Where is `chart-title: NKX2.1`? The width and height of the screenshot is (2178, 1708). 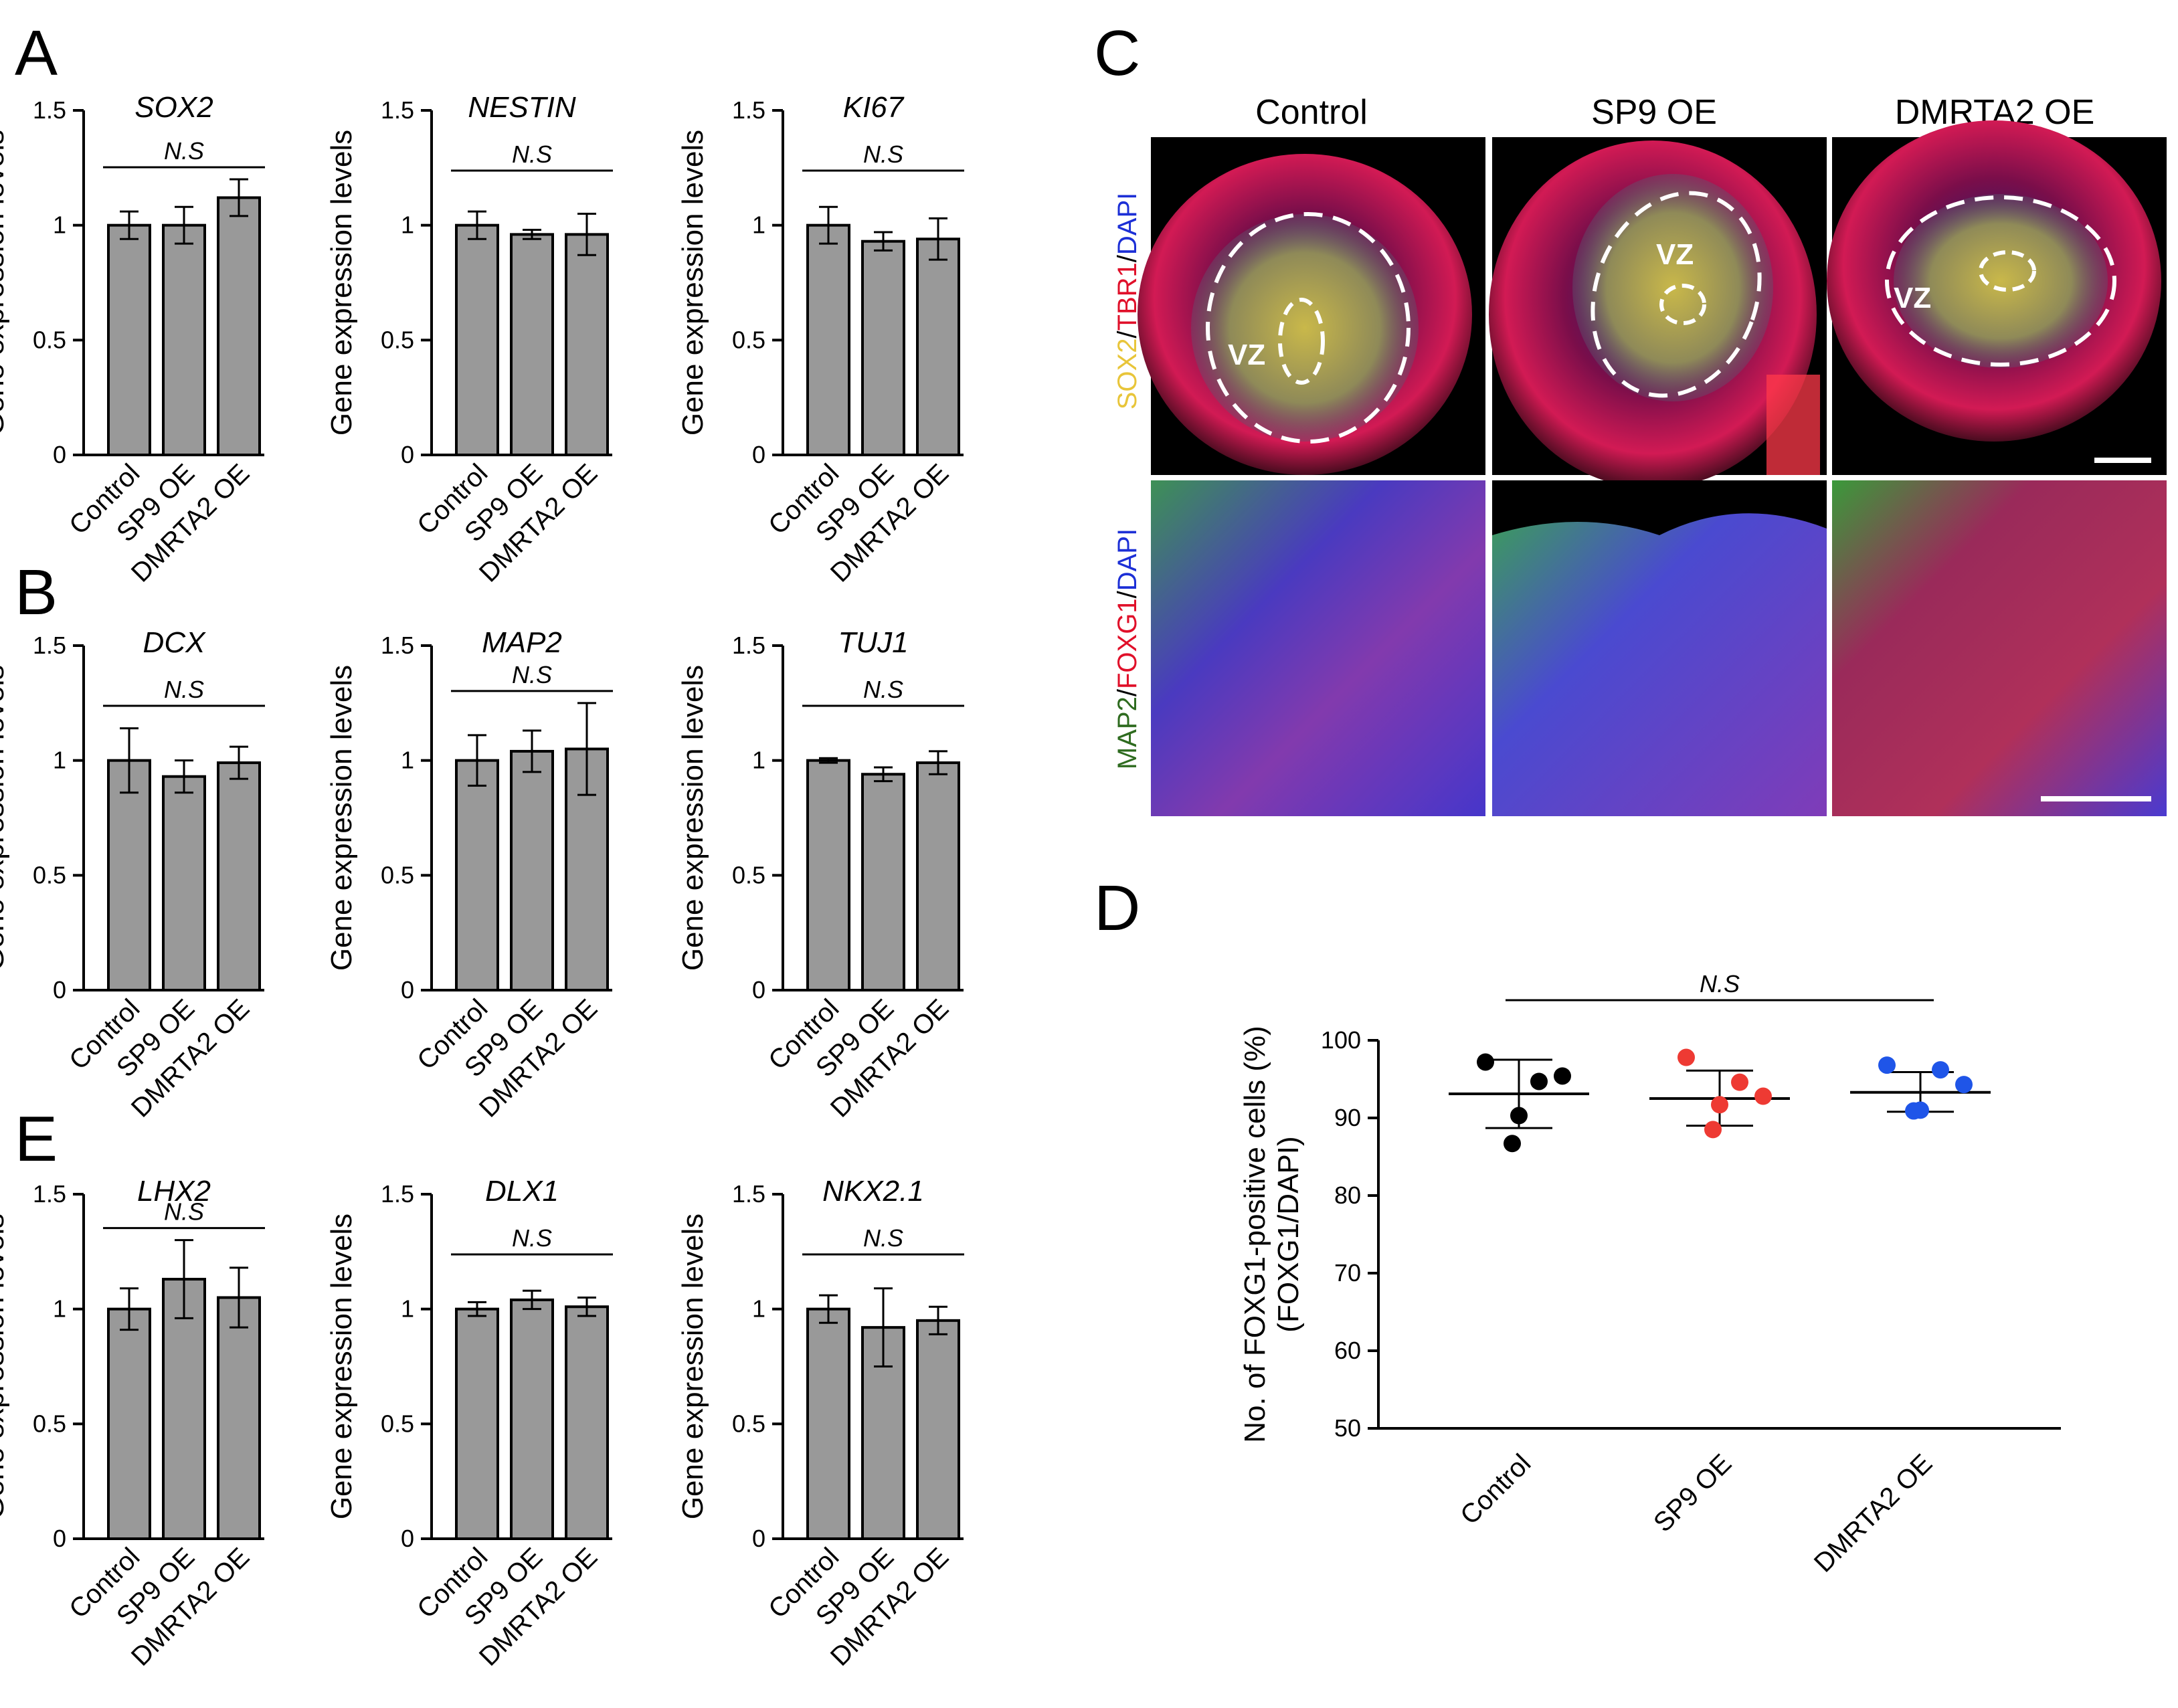
chart-title: NKX2.1 is located at coordinates (873, 1191).